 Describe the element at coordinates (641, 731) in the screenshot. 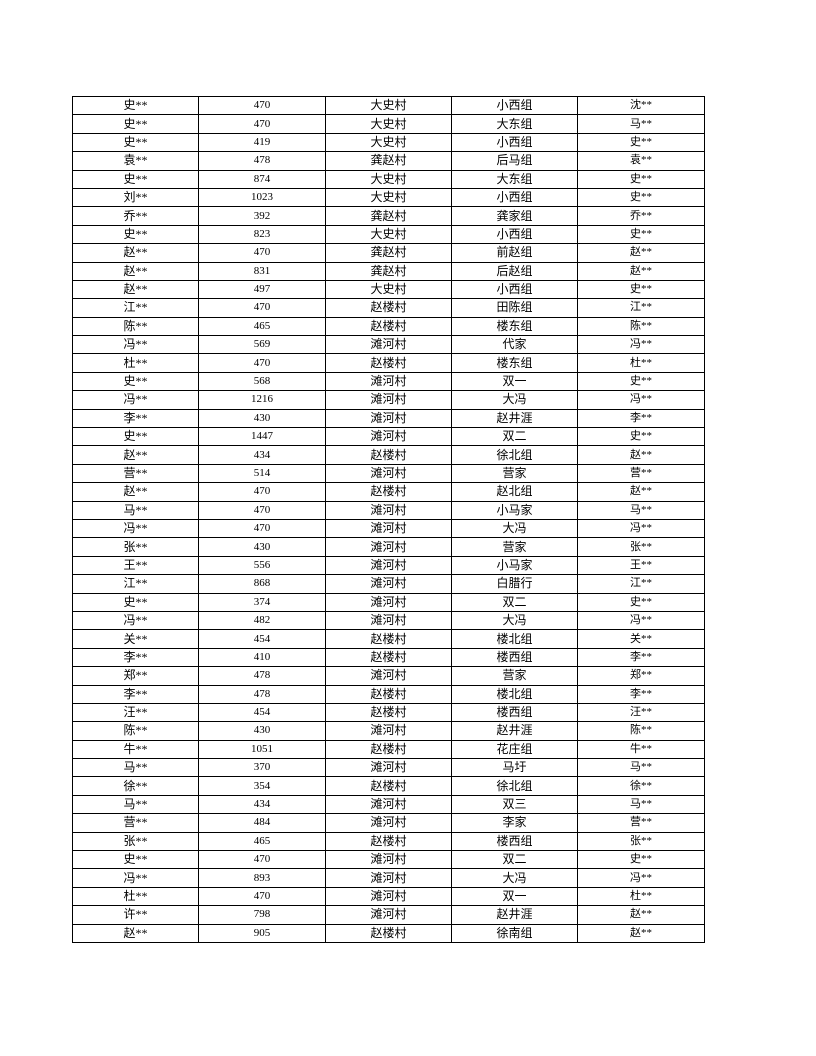

I see `contact-cell: 陈**` at that location.